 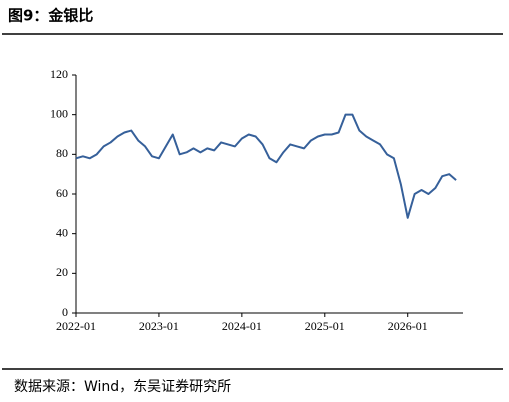 I want to click on y-tick-label: 20, so click(x=62, y=272).